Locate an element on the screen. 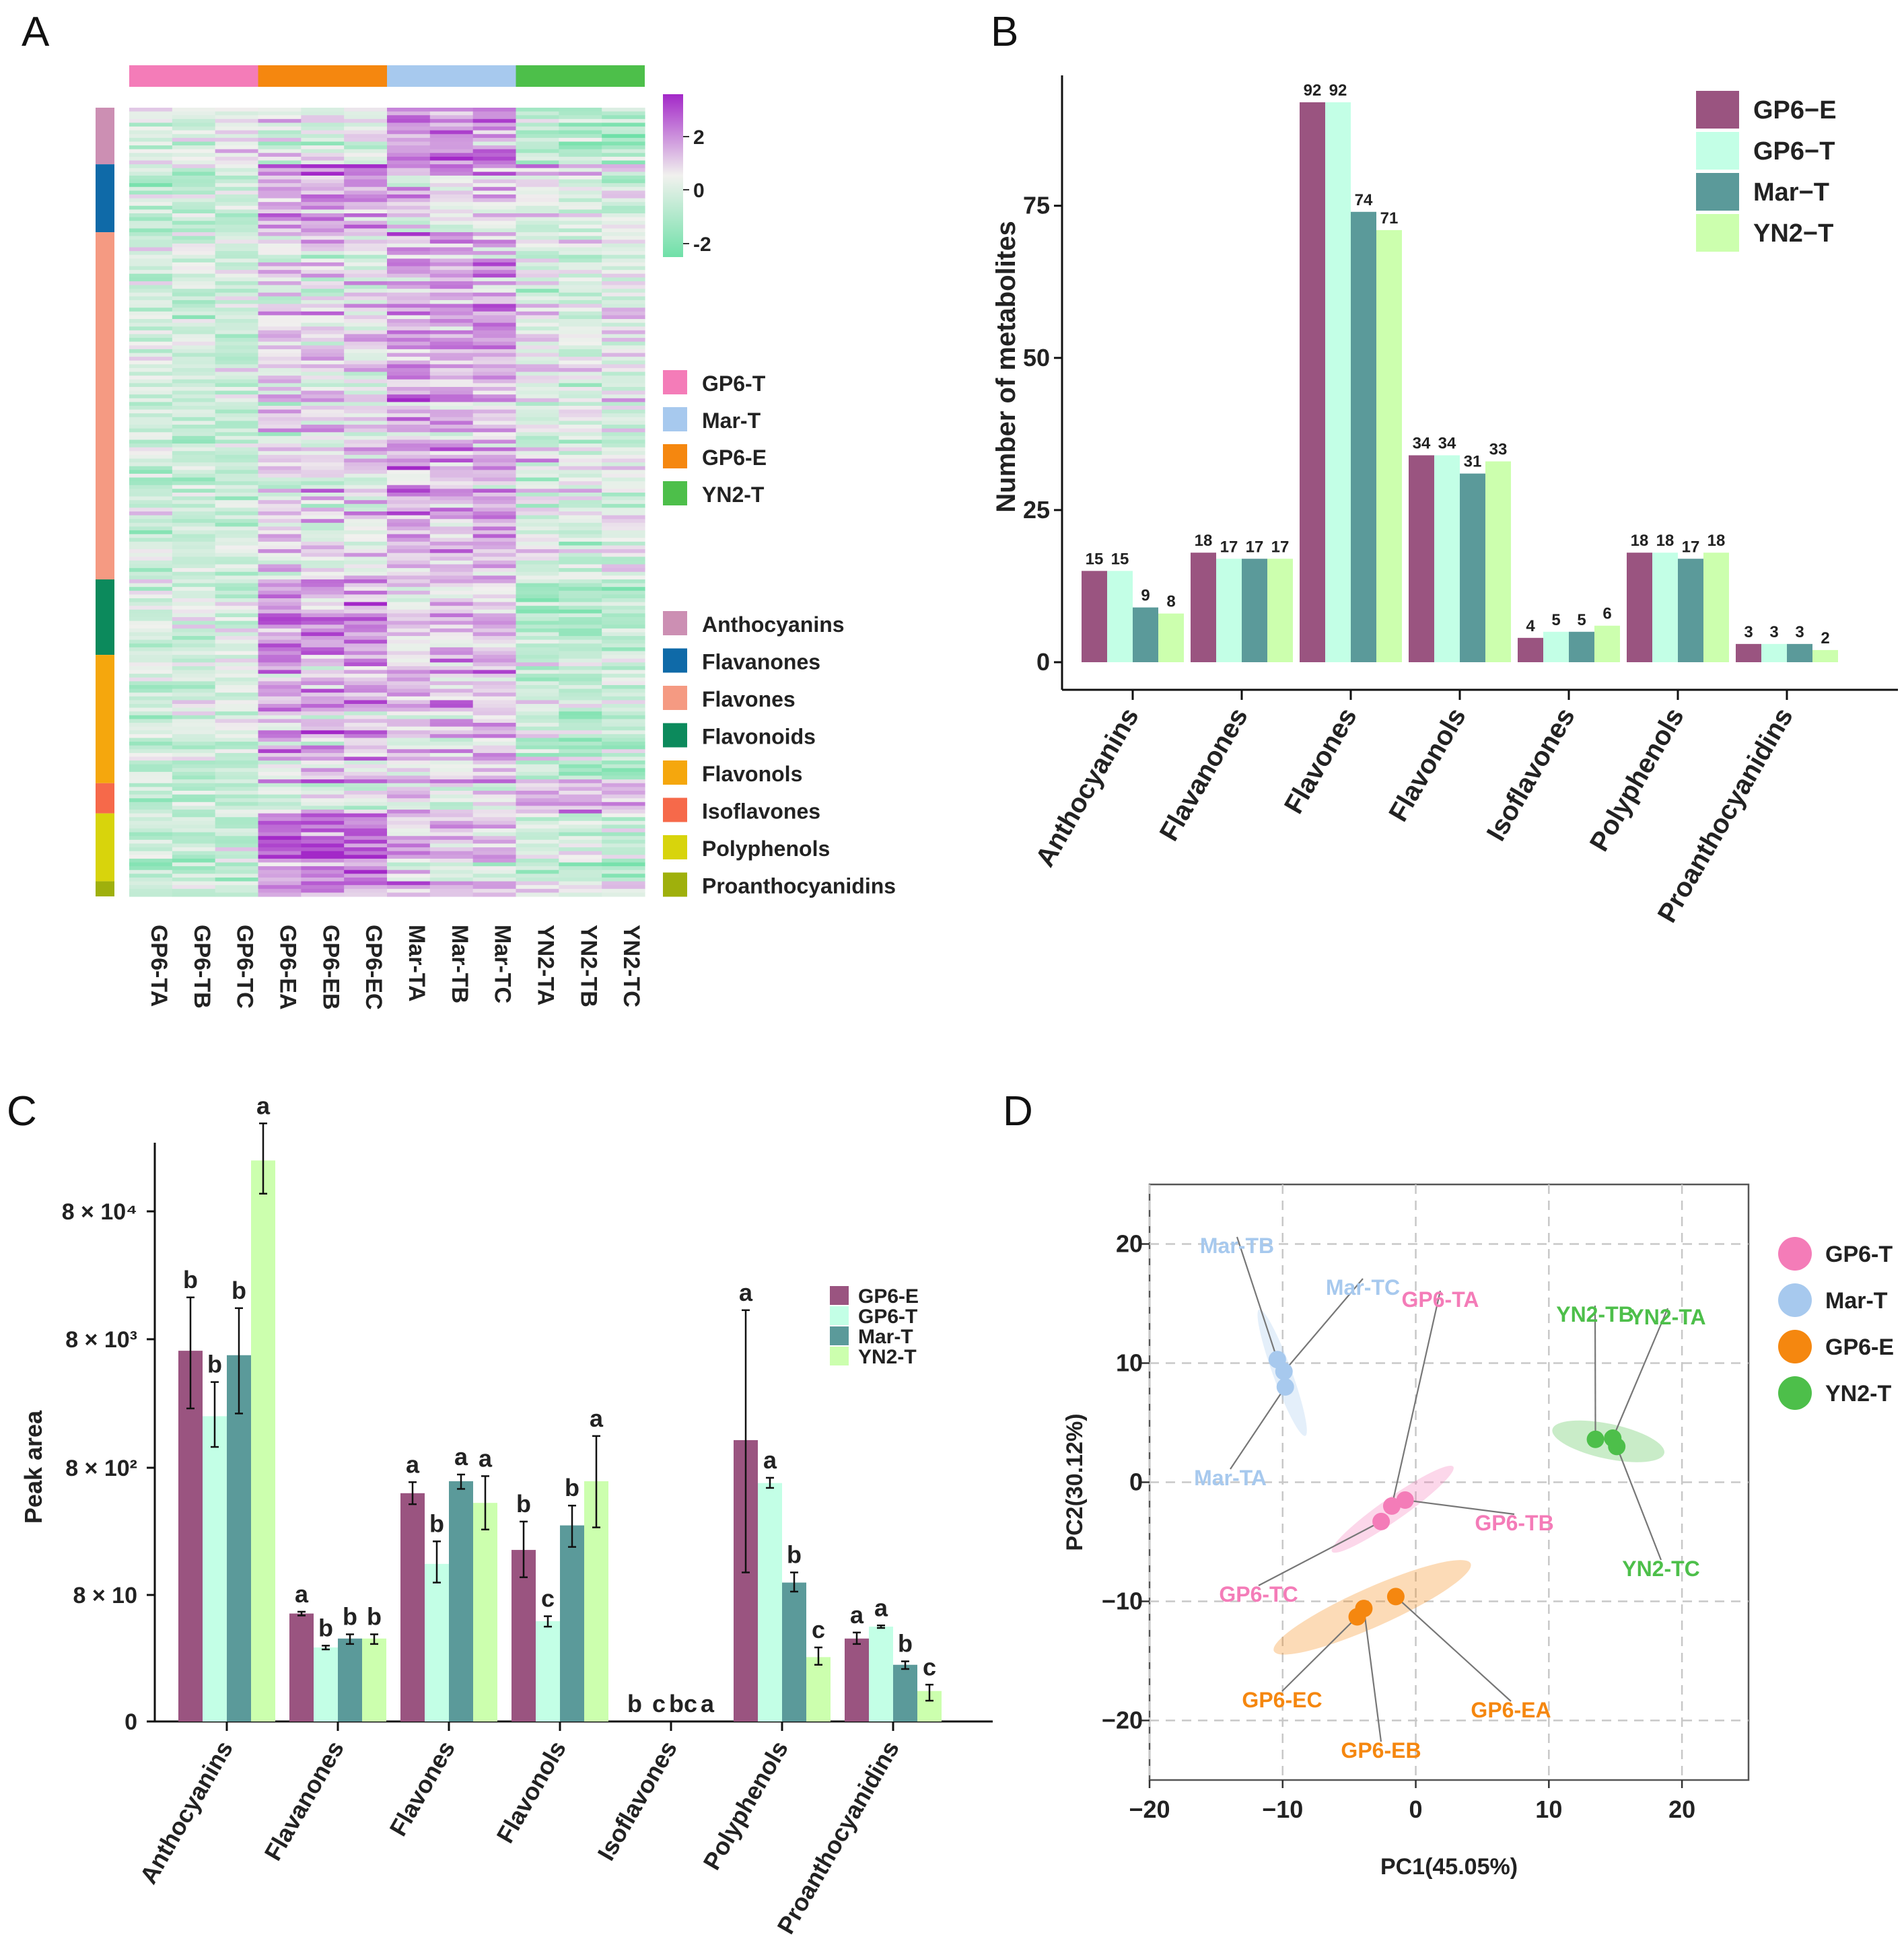  bar-b-value-label: 17 is located at coordinates (1280, 547).